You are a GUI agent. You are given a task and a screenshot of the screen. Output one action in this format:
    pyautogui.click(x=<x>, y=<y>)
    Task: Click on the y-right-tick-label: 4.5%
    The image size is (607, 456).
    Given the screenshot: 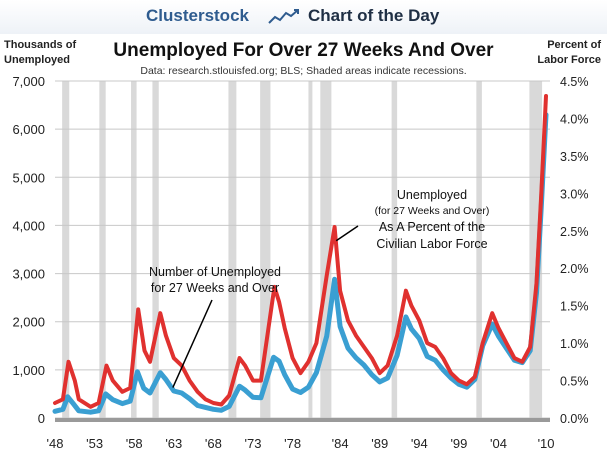 What is the action you would take?
    pyautogui.click(x=574, y=82)
    